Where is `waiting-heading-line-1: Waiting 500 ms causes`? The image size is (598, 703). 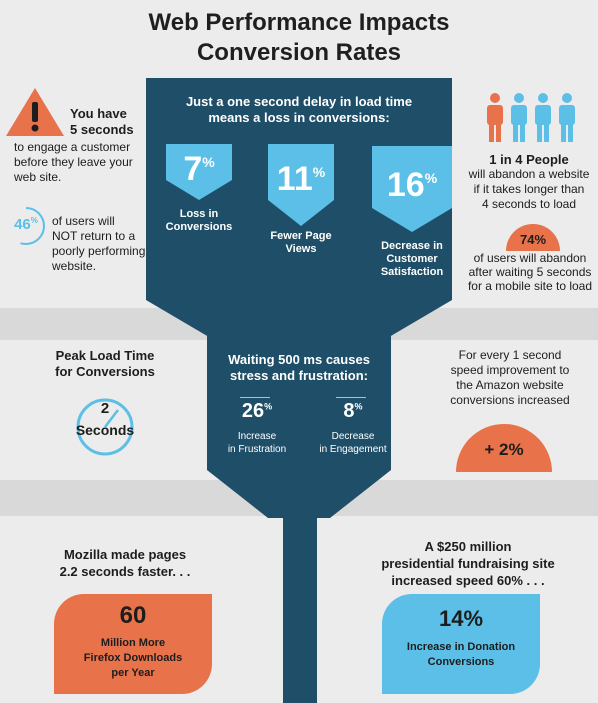
waiting-heading-line-1: Waiting 500 ms causes is located at coordinates (299, 359).